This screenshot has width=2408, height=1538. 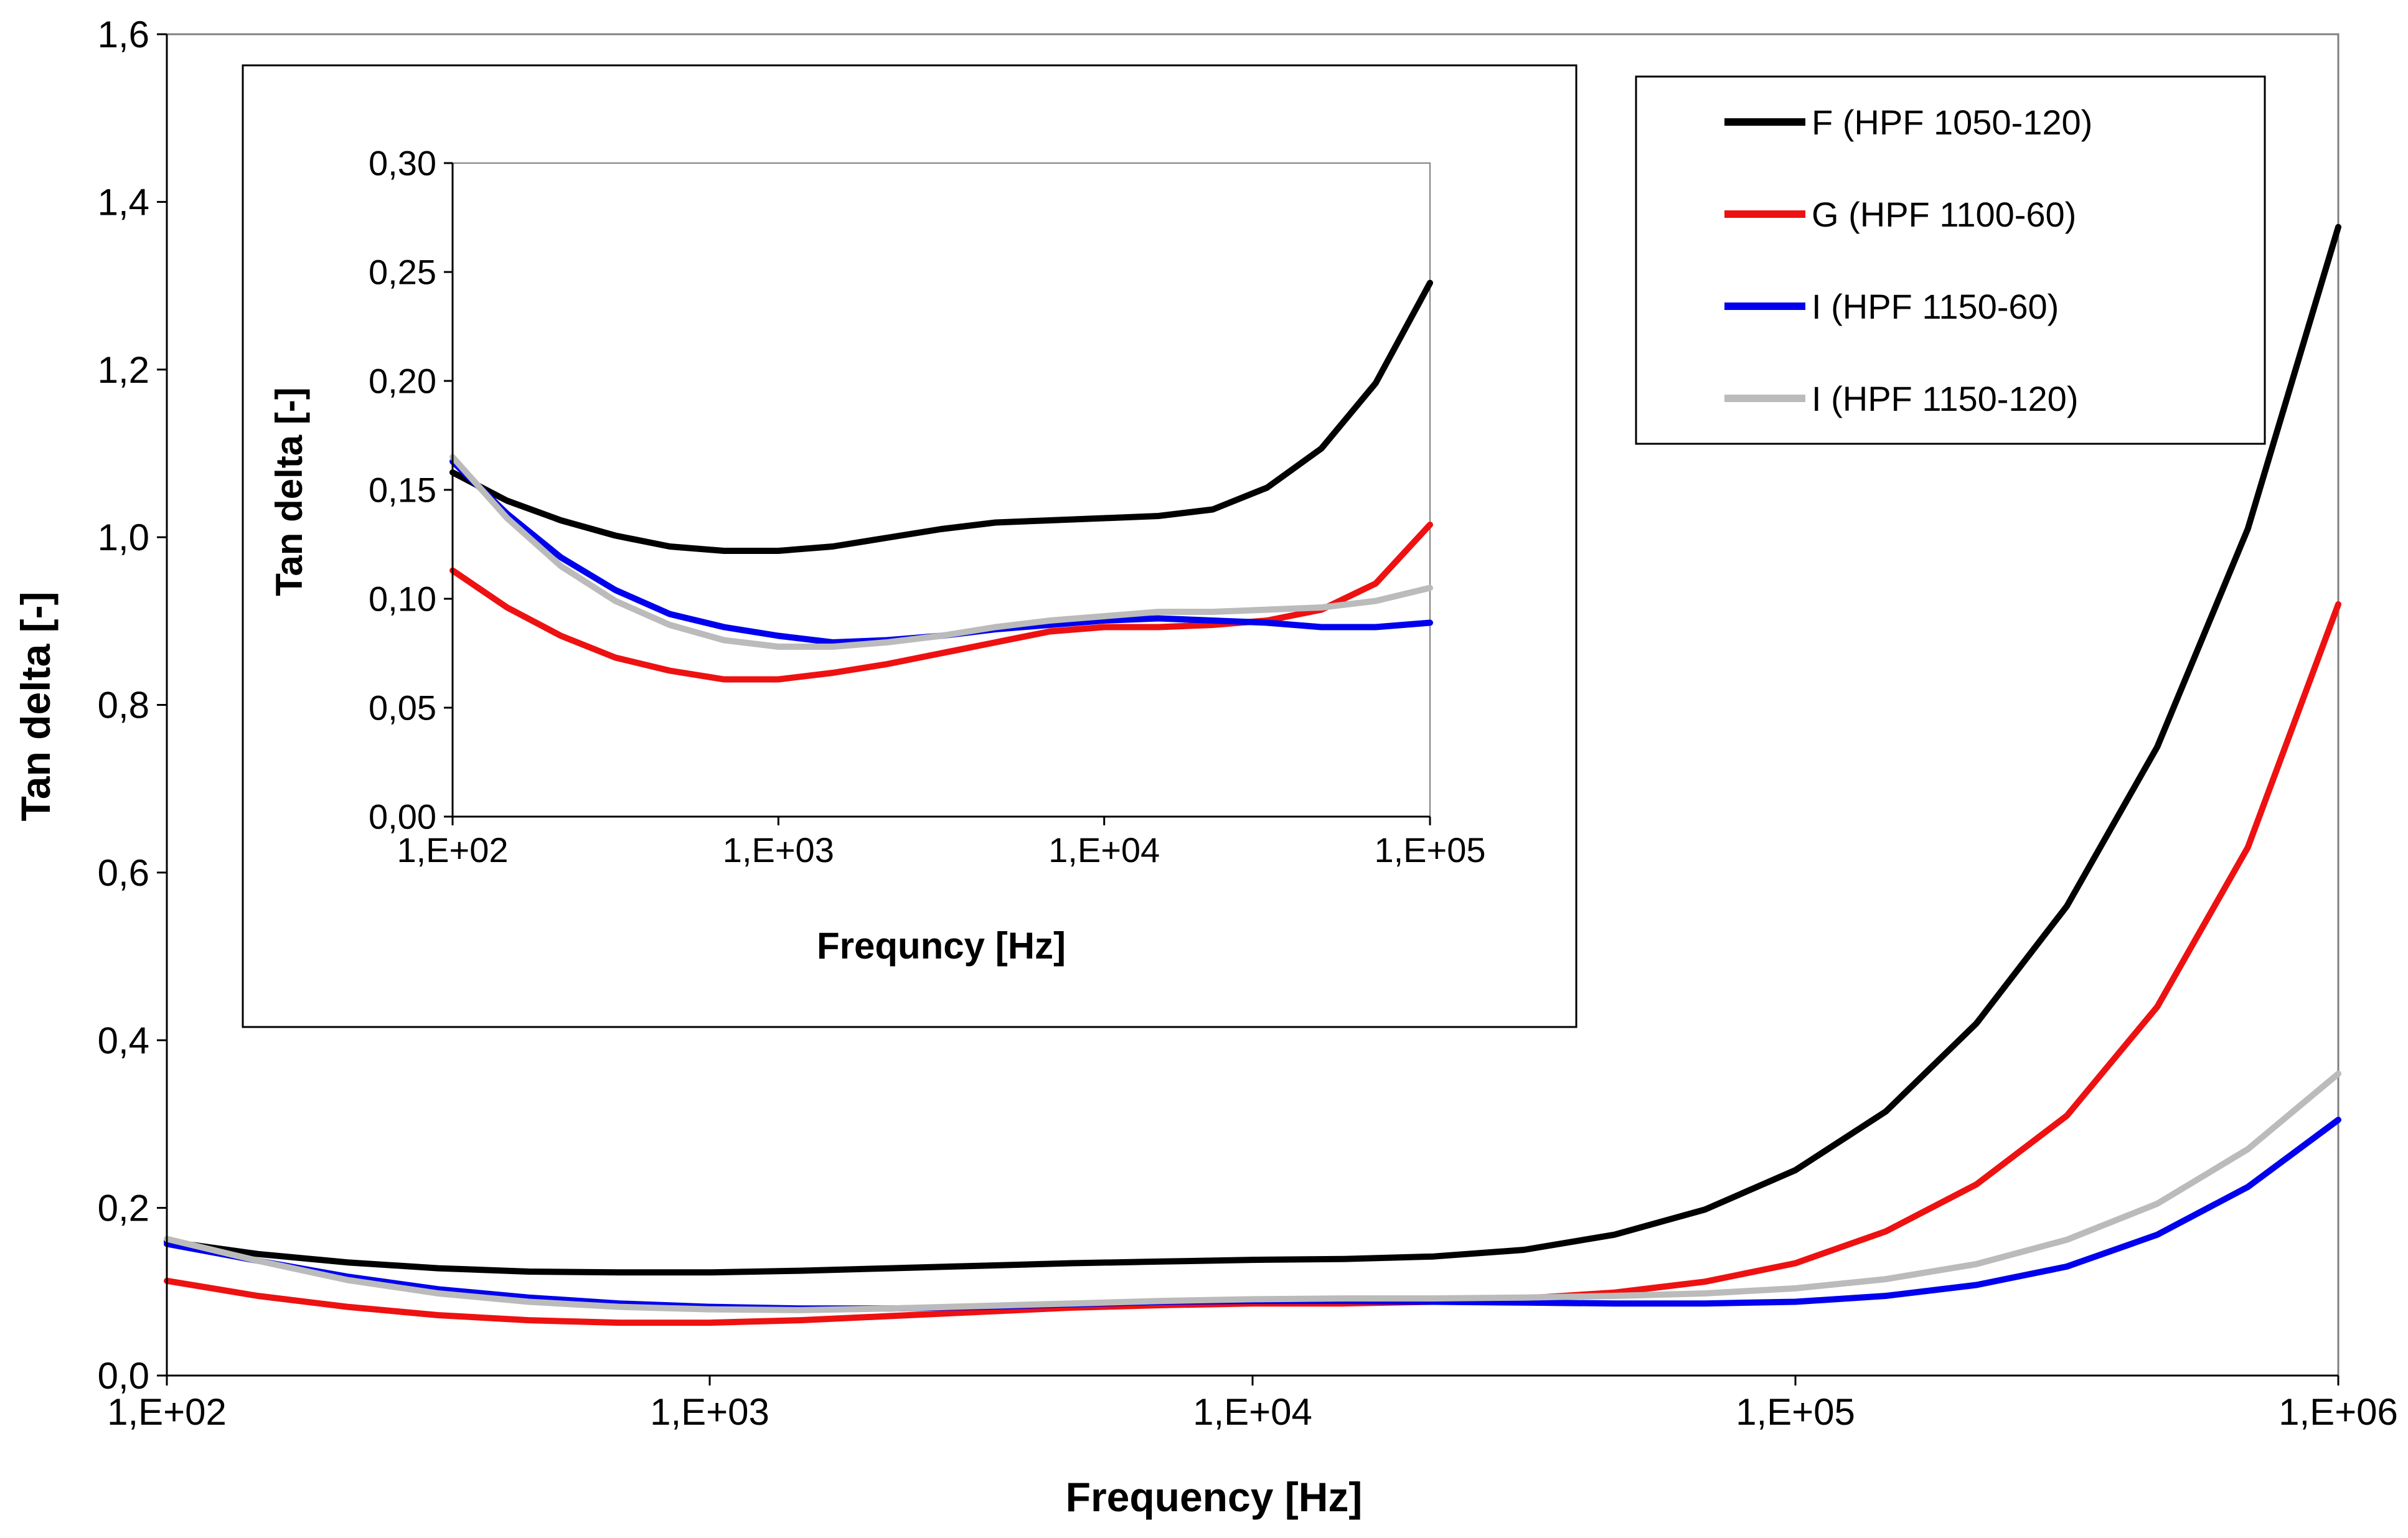 I want to click on main-y-tick-label: 1,4, so click(x=124, y=202).